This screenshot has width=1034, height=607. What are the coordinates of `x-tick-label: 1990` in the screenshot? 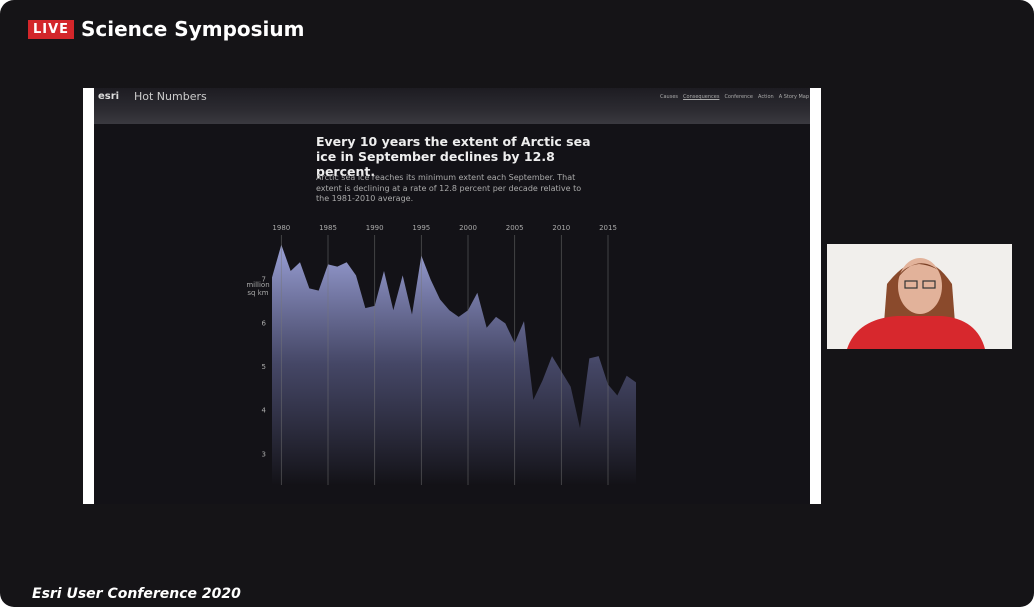 It's located at (375, 228).